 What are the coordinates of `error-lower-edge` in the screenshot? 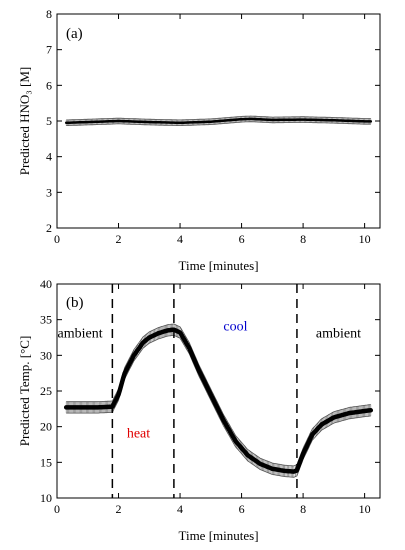 It's located at (218, 123).